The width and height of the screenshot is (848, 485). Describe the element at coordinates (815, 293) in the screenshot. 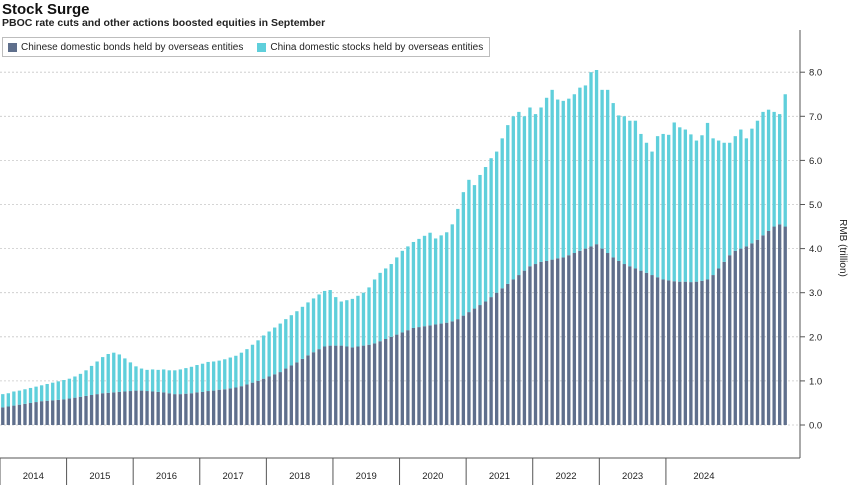

I see `y-tick-label: 3.0` at that location.